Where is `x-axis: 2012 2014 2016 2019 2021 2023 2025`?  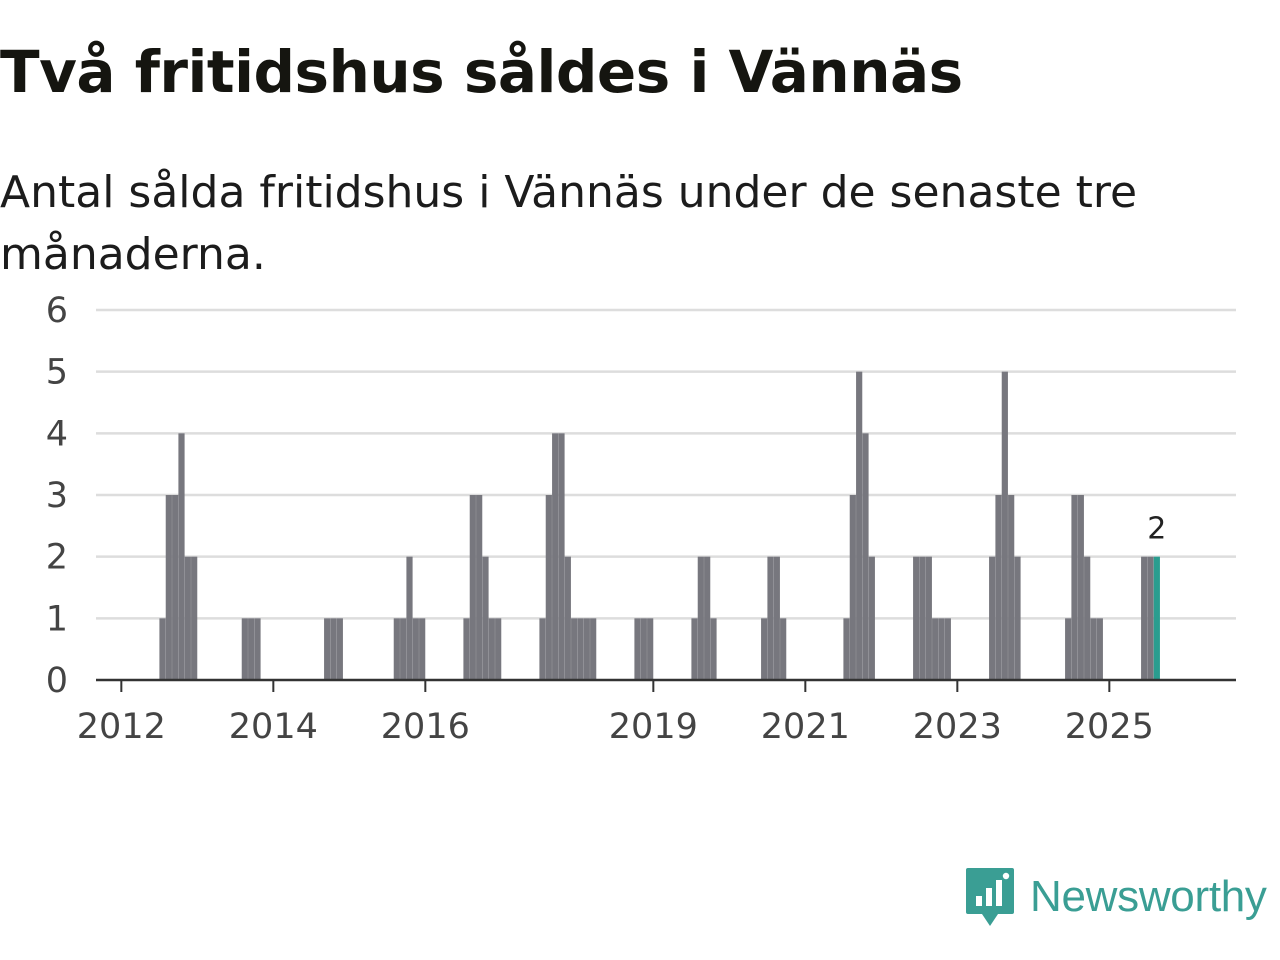 x-axis: 2012 2014 2016 2019 2021 2023 2025 is located at coordinates (656, 712).